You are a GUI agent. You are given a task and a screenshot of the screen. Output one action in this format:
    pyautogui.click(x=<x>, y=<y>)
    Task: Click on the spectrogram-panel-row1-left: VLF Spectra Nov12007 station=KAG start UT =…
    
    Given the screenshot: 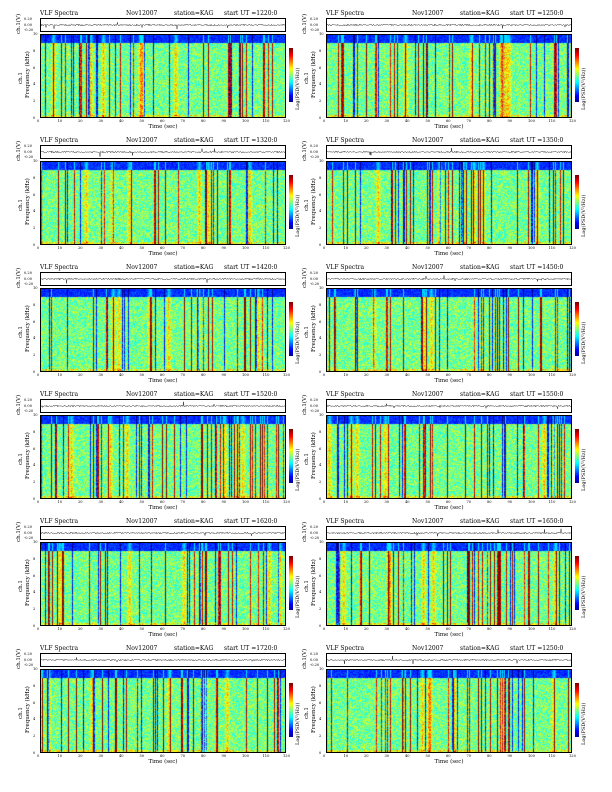 What is the action you would take?
    pyautogui.click(x=159, y=73)
    